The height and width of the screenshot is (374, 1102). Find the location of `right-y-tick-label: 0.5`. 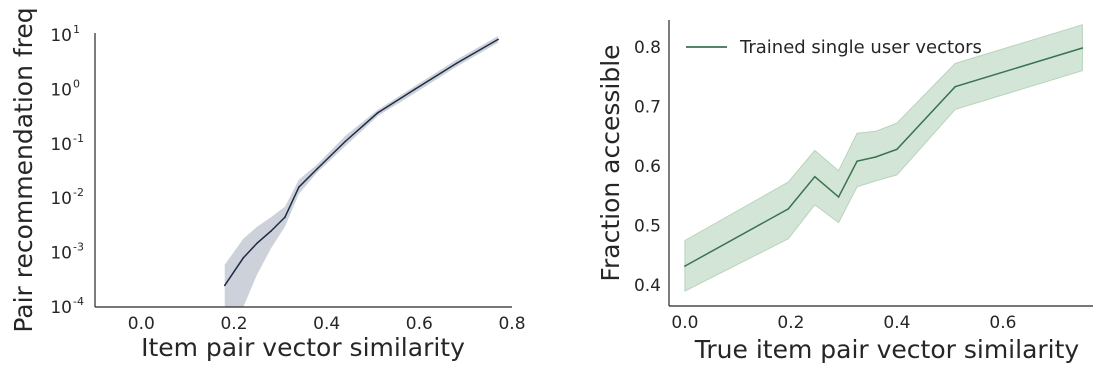

right-y-tick-label: 0.5 is located at coordinates (647, 227).